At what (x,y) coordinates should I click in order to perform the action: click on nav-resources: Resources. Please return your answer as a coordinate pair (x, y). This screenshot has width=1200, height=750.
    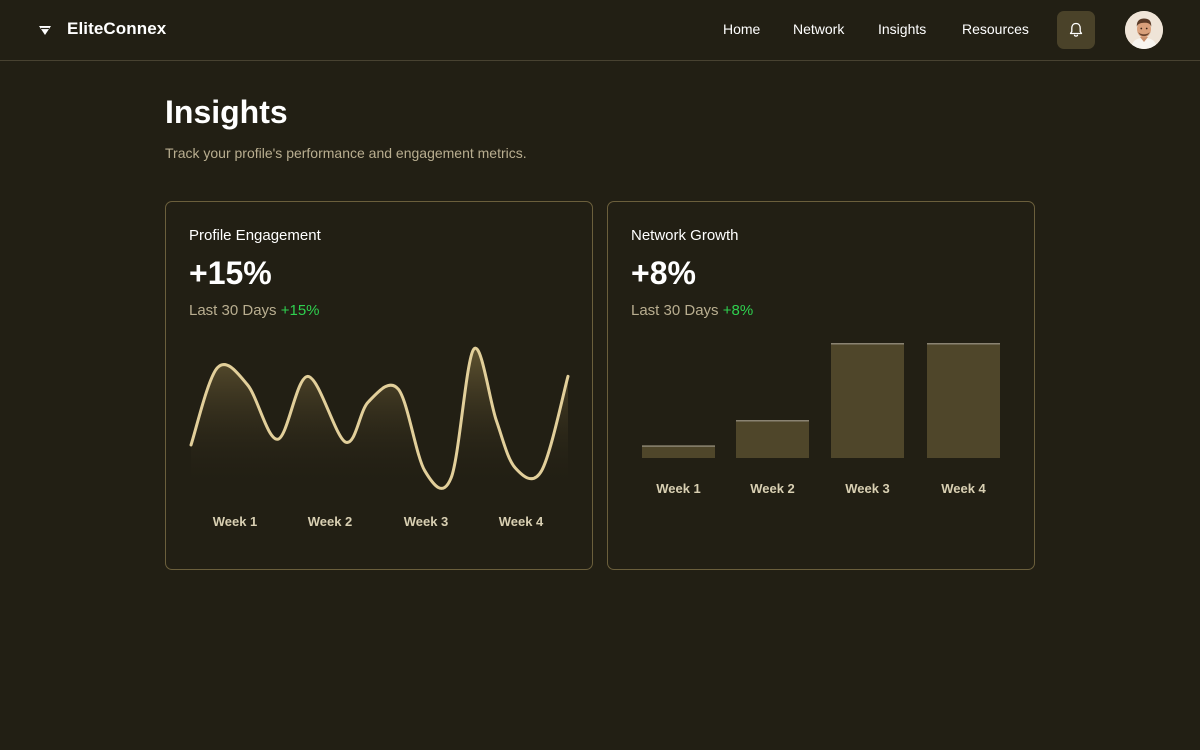
    Looking at the image, I should click on (995, 29).